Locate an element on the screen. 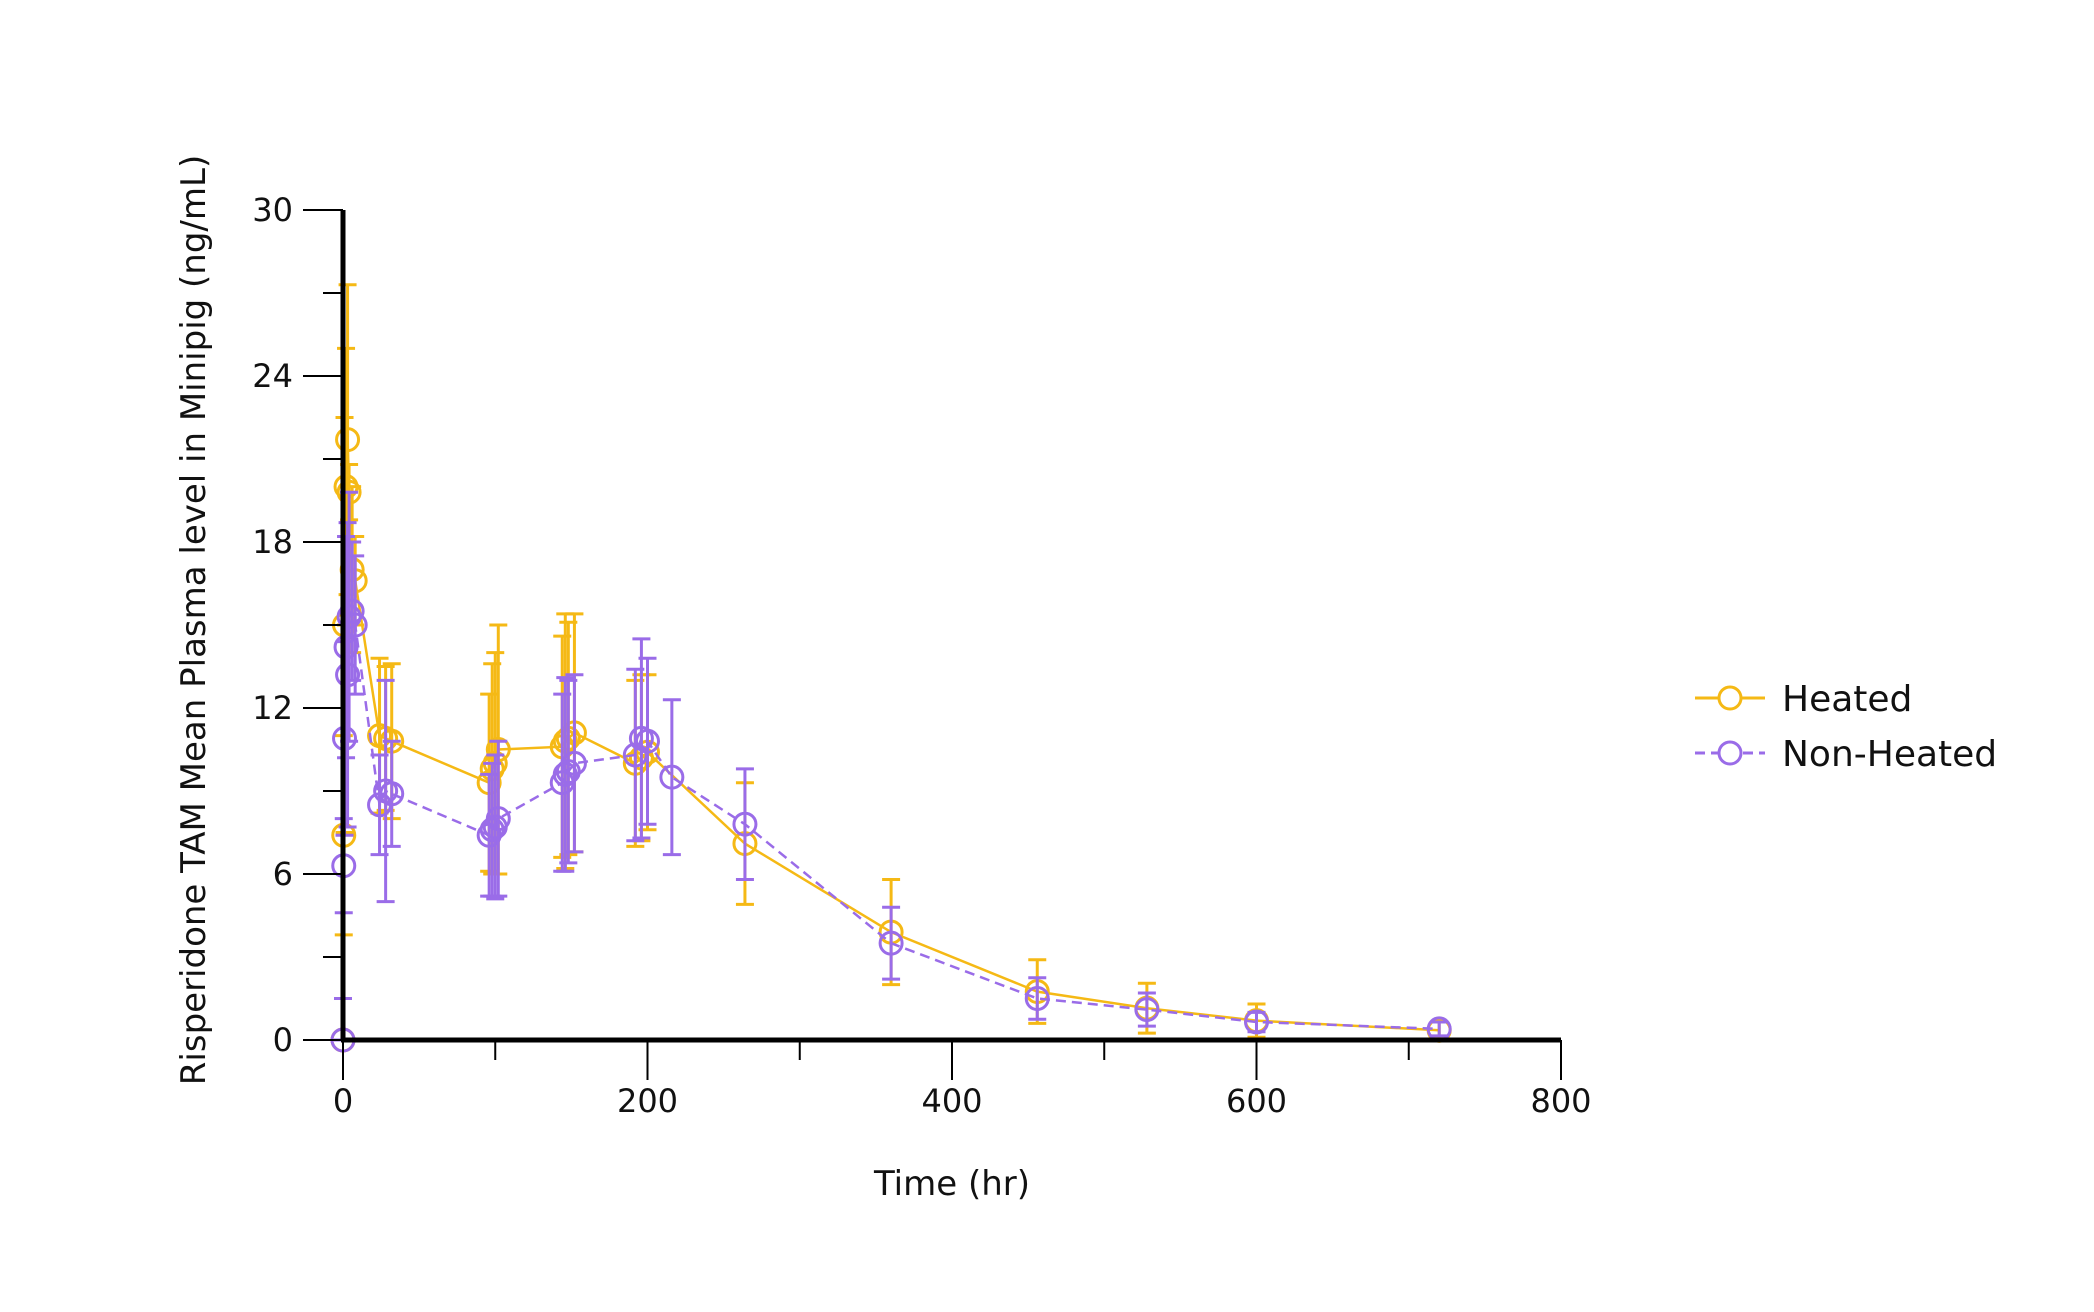  y-tick-label: 18 is located at coordinates (272, 542).